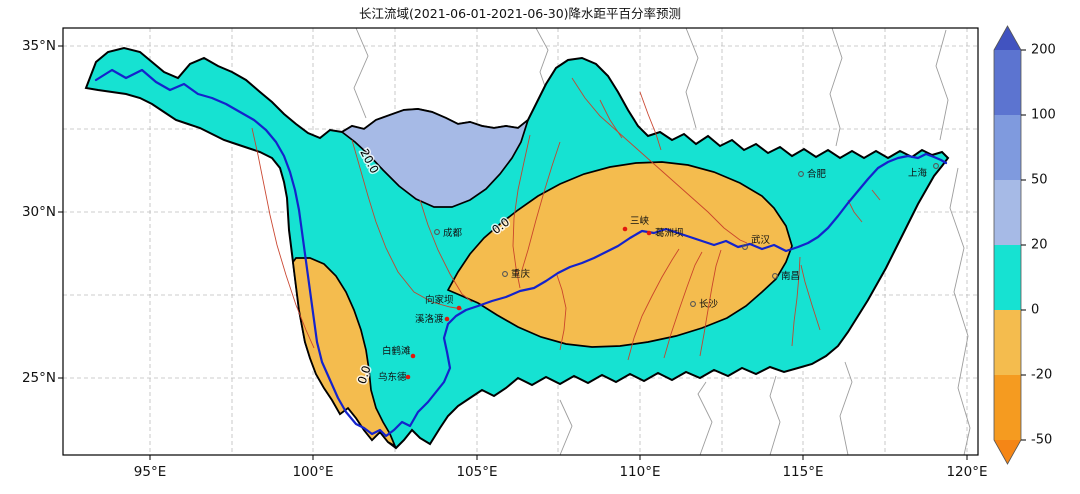 This screenshot has height=494, width=1080. I want to click on colorbar-label-20: 20, so click(1039, 245).